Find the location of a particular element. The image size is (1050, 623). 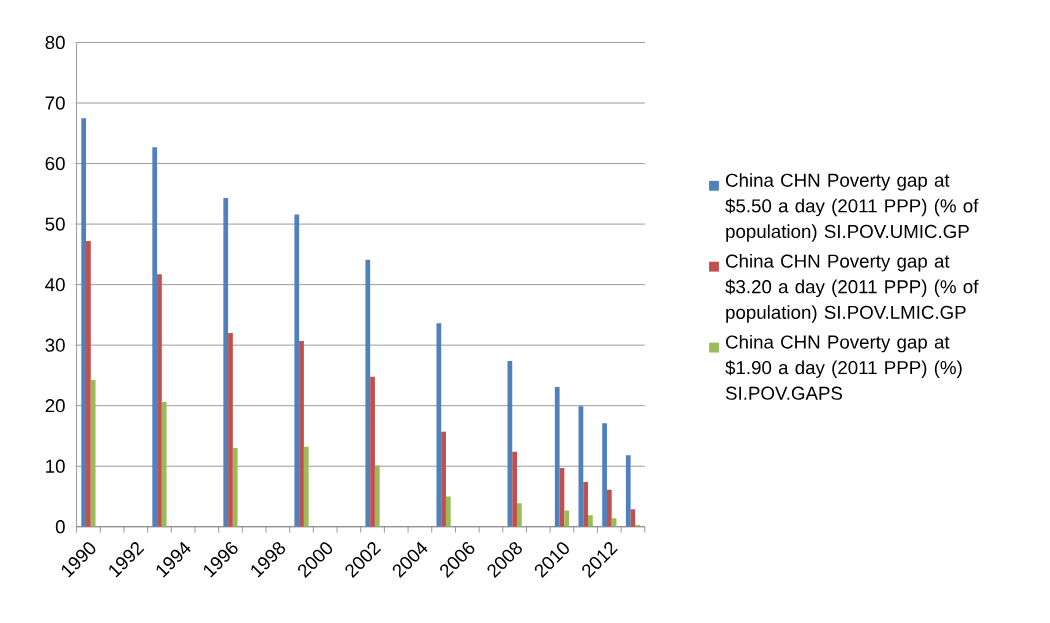

y-tick-label: 60 is located at coordinates (55, 164).